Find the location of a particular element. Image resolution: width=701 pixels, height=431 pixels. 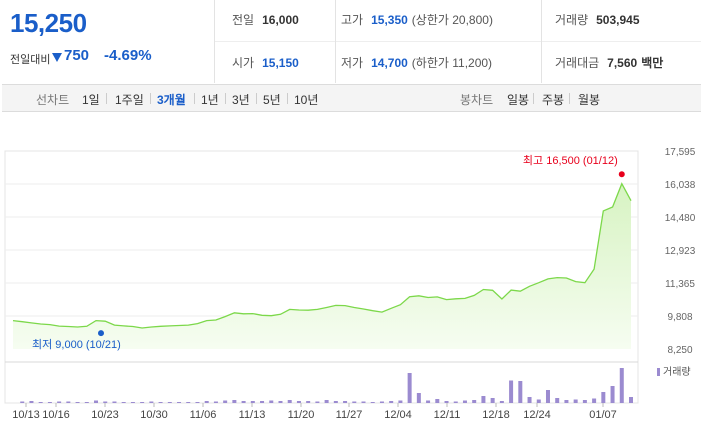

x-tick-label: 12/18 is located at coordinates (496, 415).